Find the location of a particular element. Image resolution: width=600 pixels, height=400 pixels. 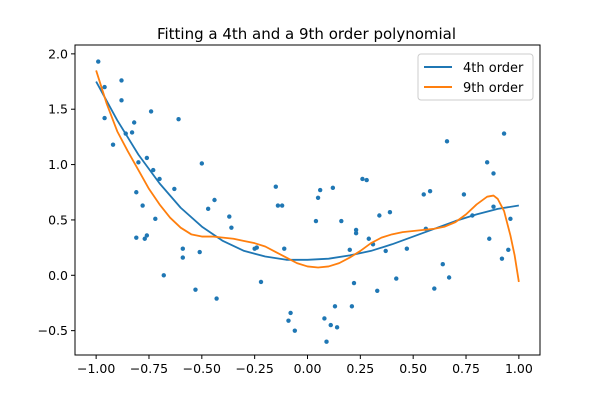

x-tick-label: 1.00 is located at coordinates (519, 368).